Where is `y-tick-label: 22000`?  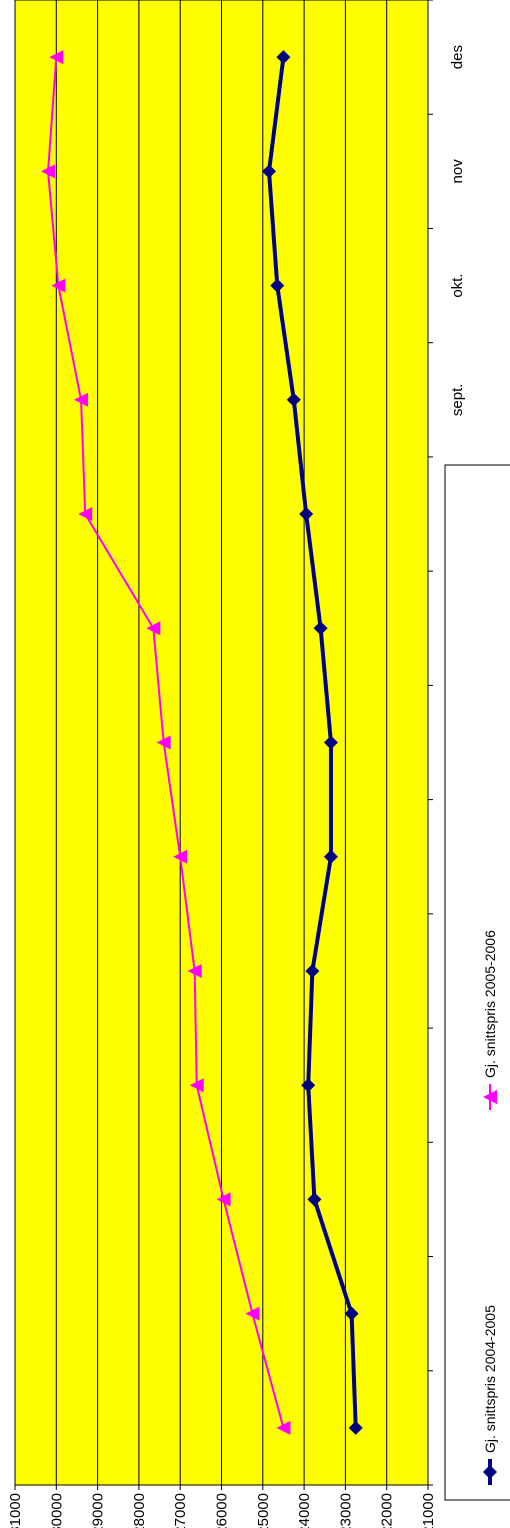 y-tick-label: 22000 is located at coordinates (387, 1510).